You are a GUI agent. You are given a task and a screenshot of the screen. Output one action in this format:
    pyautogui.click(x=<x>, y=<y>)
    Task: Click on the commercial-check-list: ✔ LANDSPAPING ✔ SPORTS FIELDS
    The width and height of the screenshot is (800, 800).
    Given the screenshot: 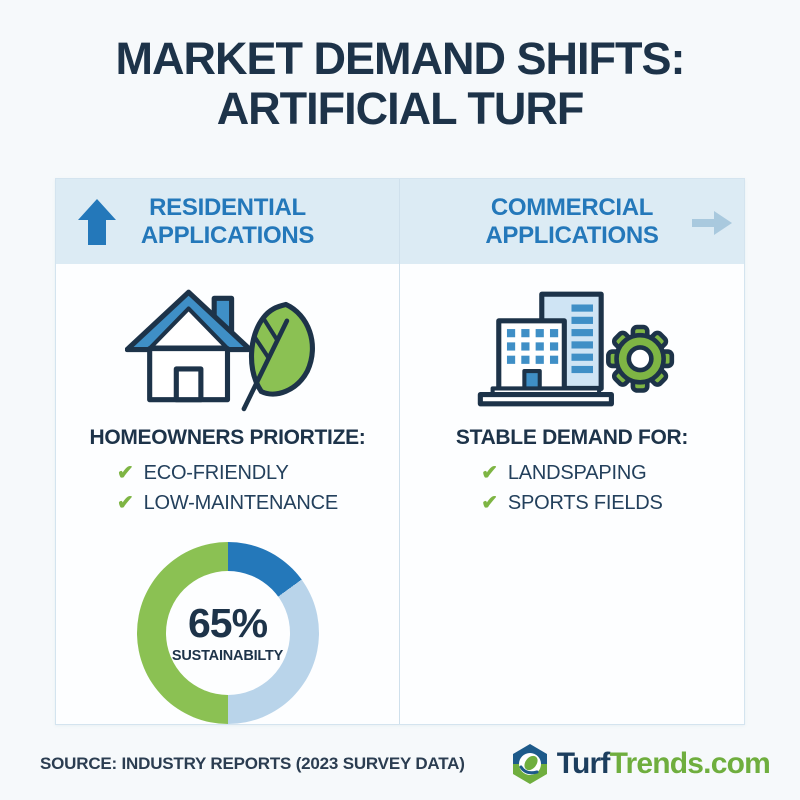 What is the action you would take?
    pyautogui.click(x=572, y=488)
    